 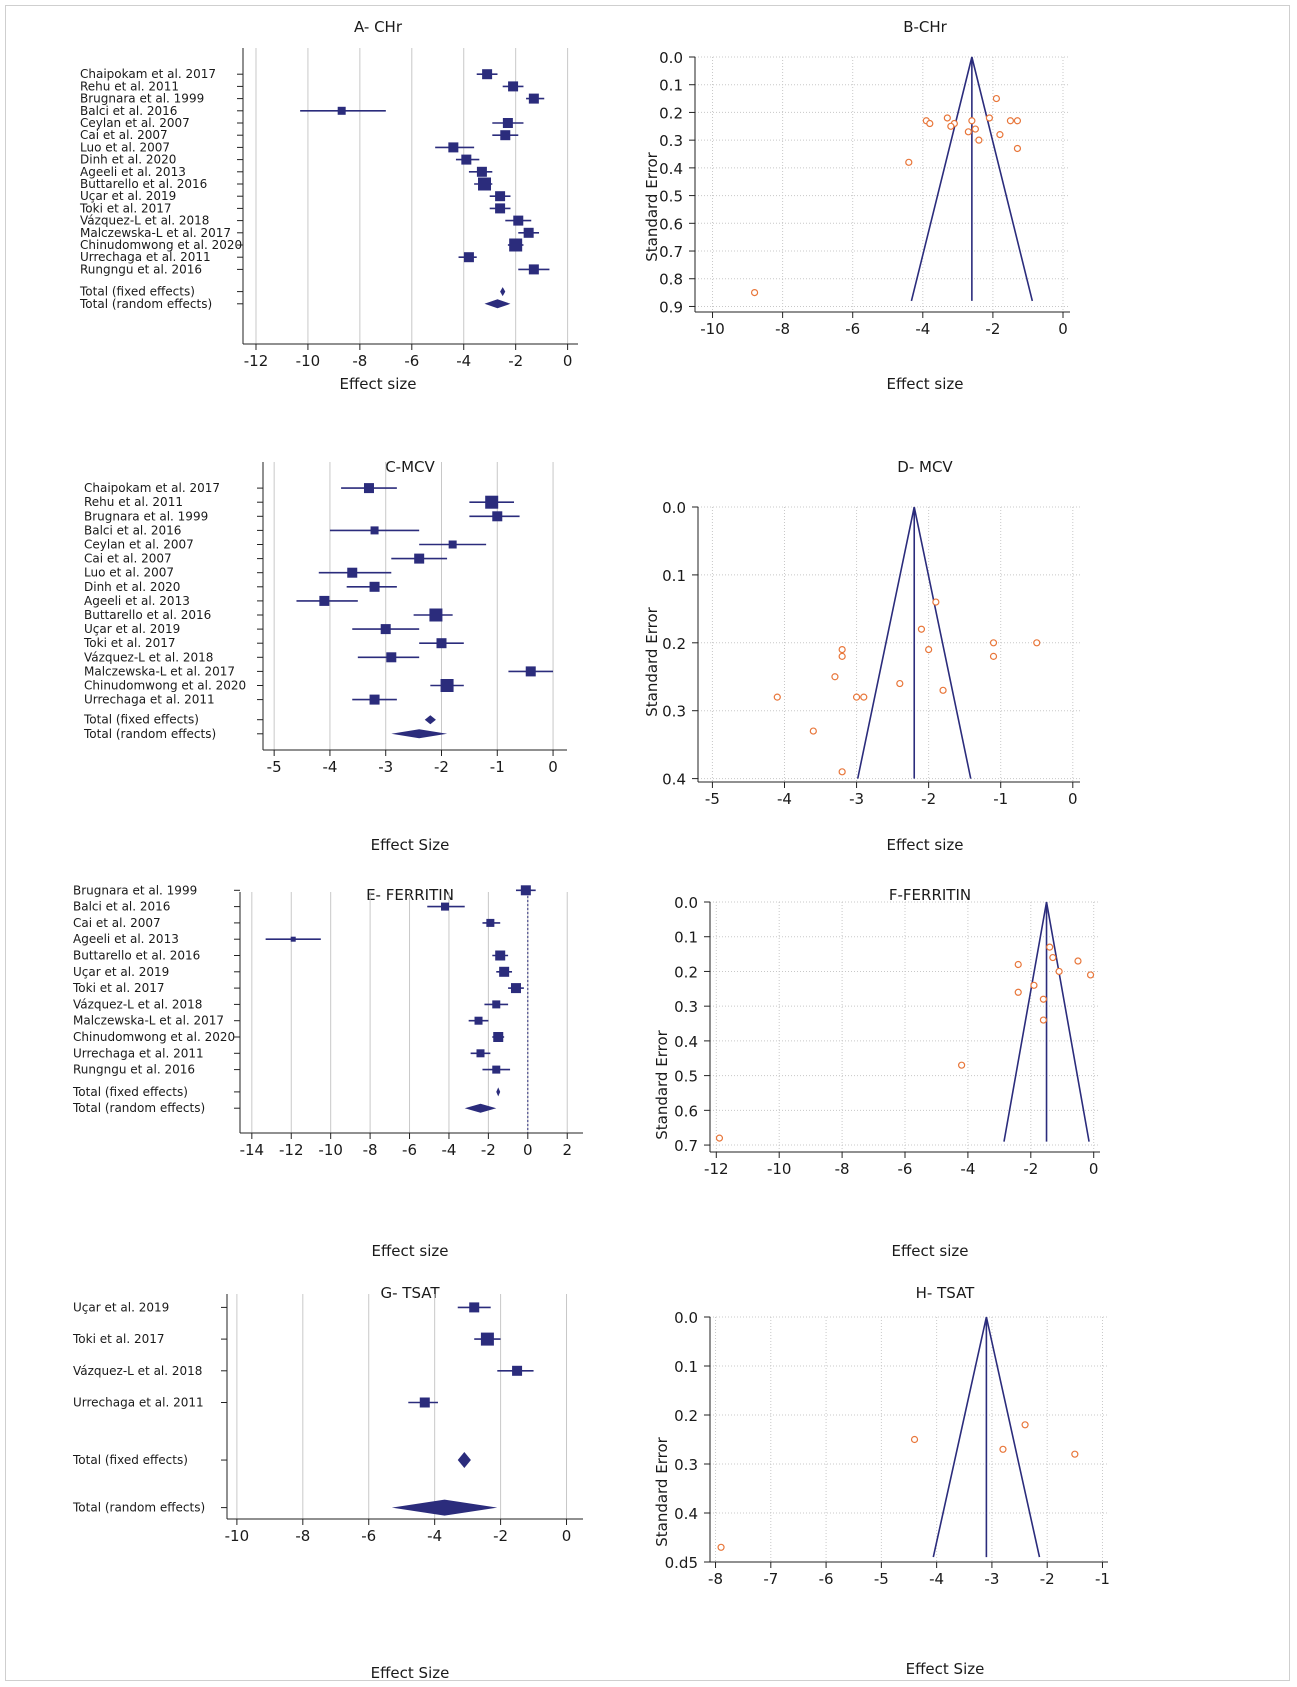 I want to click on x-tick-label: 0, so click(x=568, y=361).